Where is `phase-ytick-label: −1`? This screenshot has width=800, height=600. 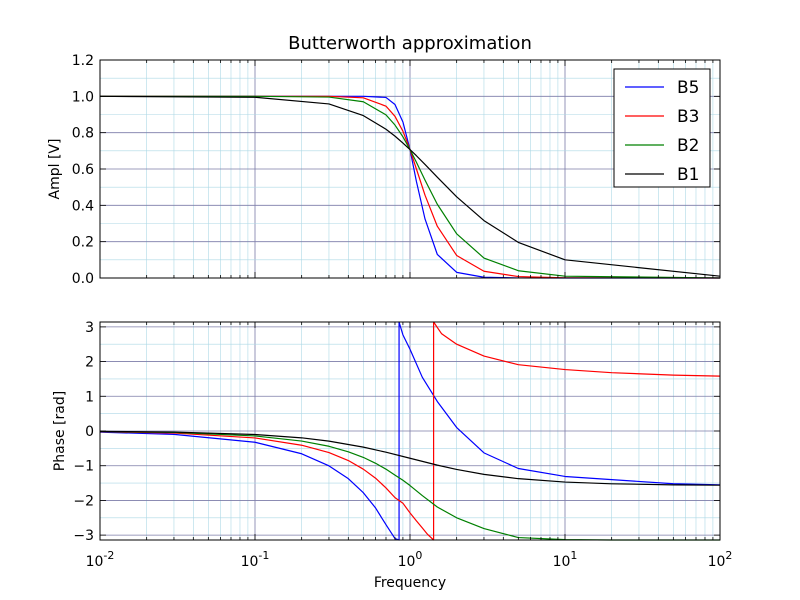 phase-ytick-label: −1 is located at coordinates (83, 467).